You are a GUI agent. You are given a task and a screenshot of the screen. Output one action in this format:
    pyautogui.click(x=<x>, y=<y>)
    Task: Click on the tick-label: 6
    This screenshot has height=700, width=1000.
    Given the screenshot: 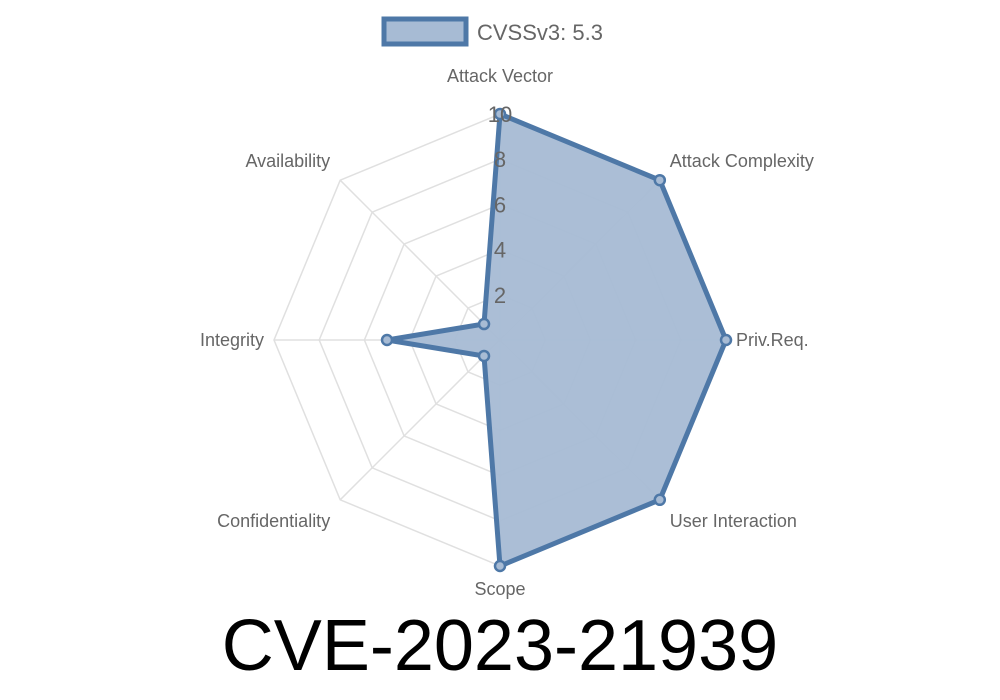 What is the action you would take?
    pyautogui.click(x=500, y=204)
    